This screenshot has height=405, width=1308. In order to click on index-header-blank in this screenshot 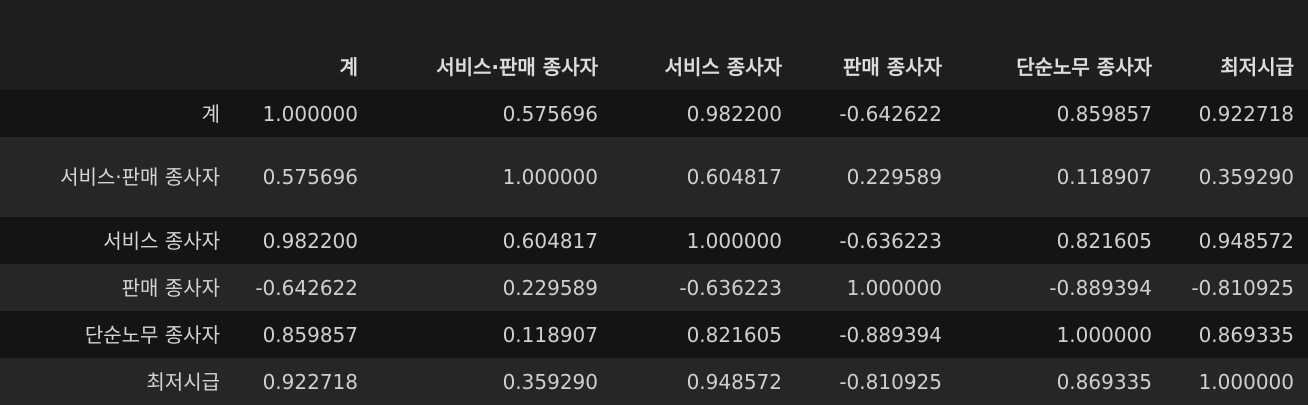, I will do `click(117, 45)`.